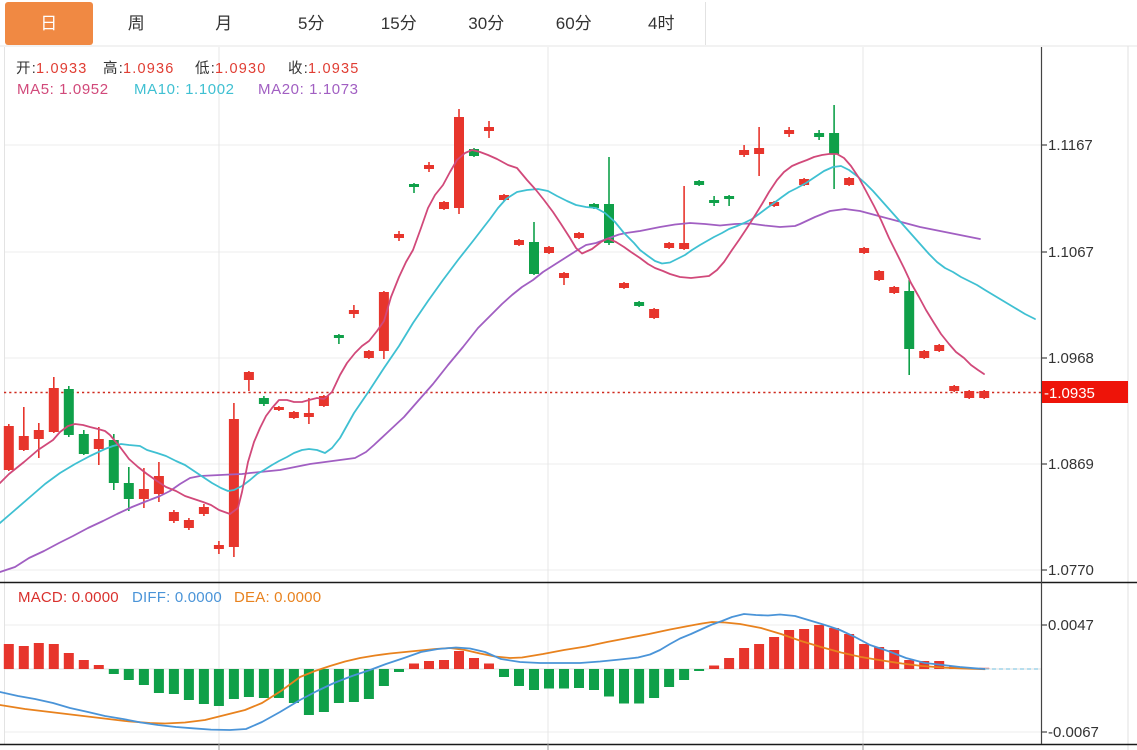 This screenshot has width=1137, height=750. I want to click on svg-text: 1.0770, so click(1071, 570).